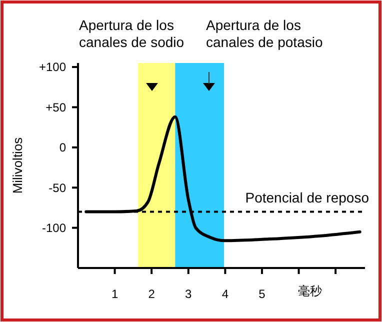  I want to click on x-tick-label: 2, so click(152, 294).